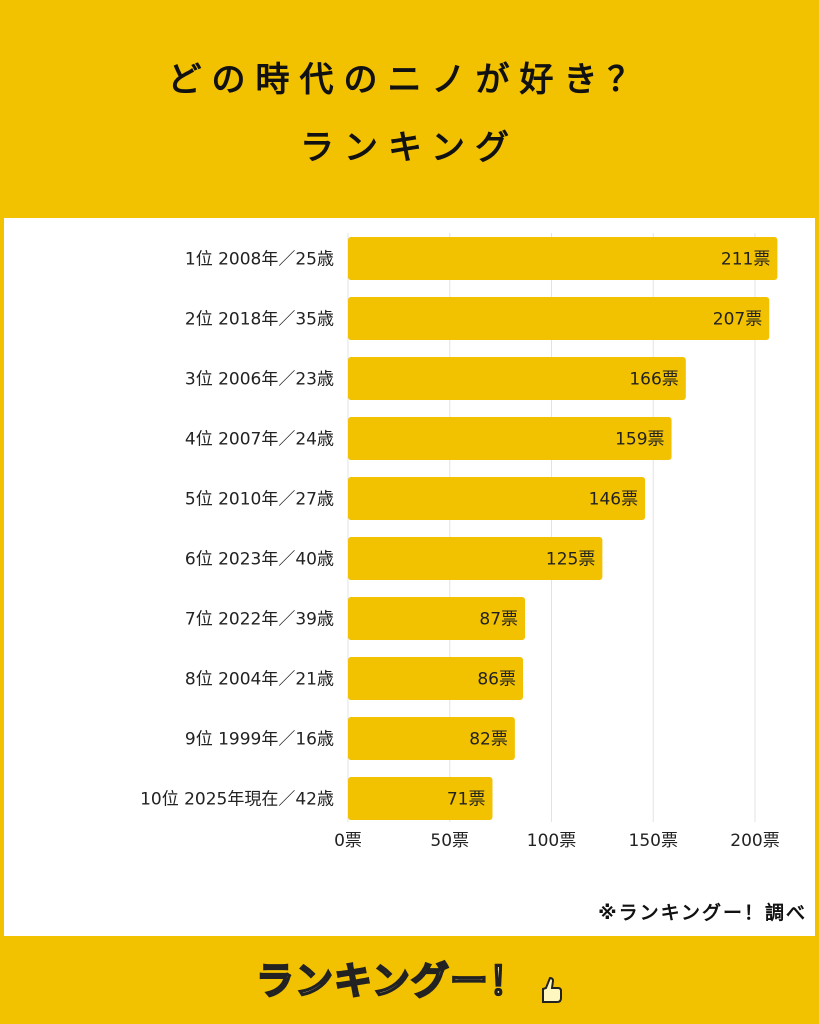 The height and width of the screenshot is (1024, 819). What do you see at coordinates (551, 841) in the screenshot?
I see `x-tick-label: 100票` at bounding box center [551, 841].